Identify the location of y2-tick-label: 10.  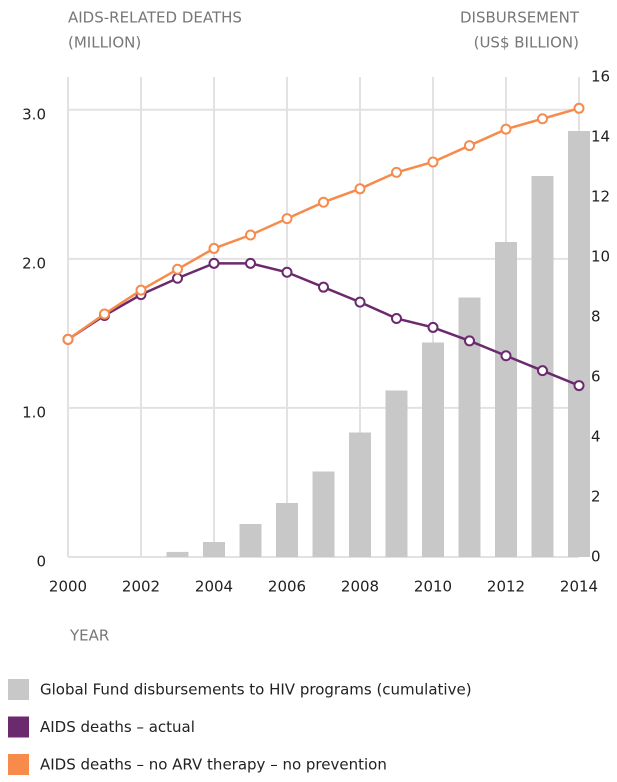
(600, 257).